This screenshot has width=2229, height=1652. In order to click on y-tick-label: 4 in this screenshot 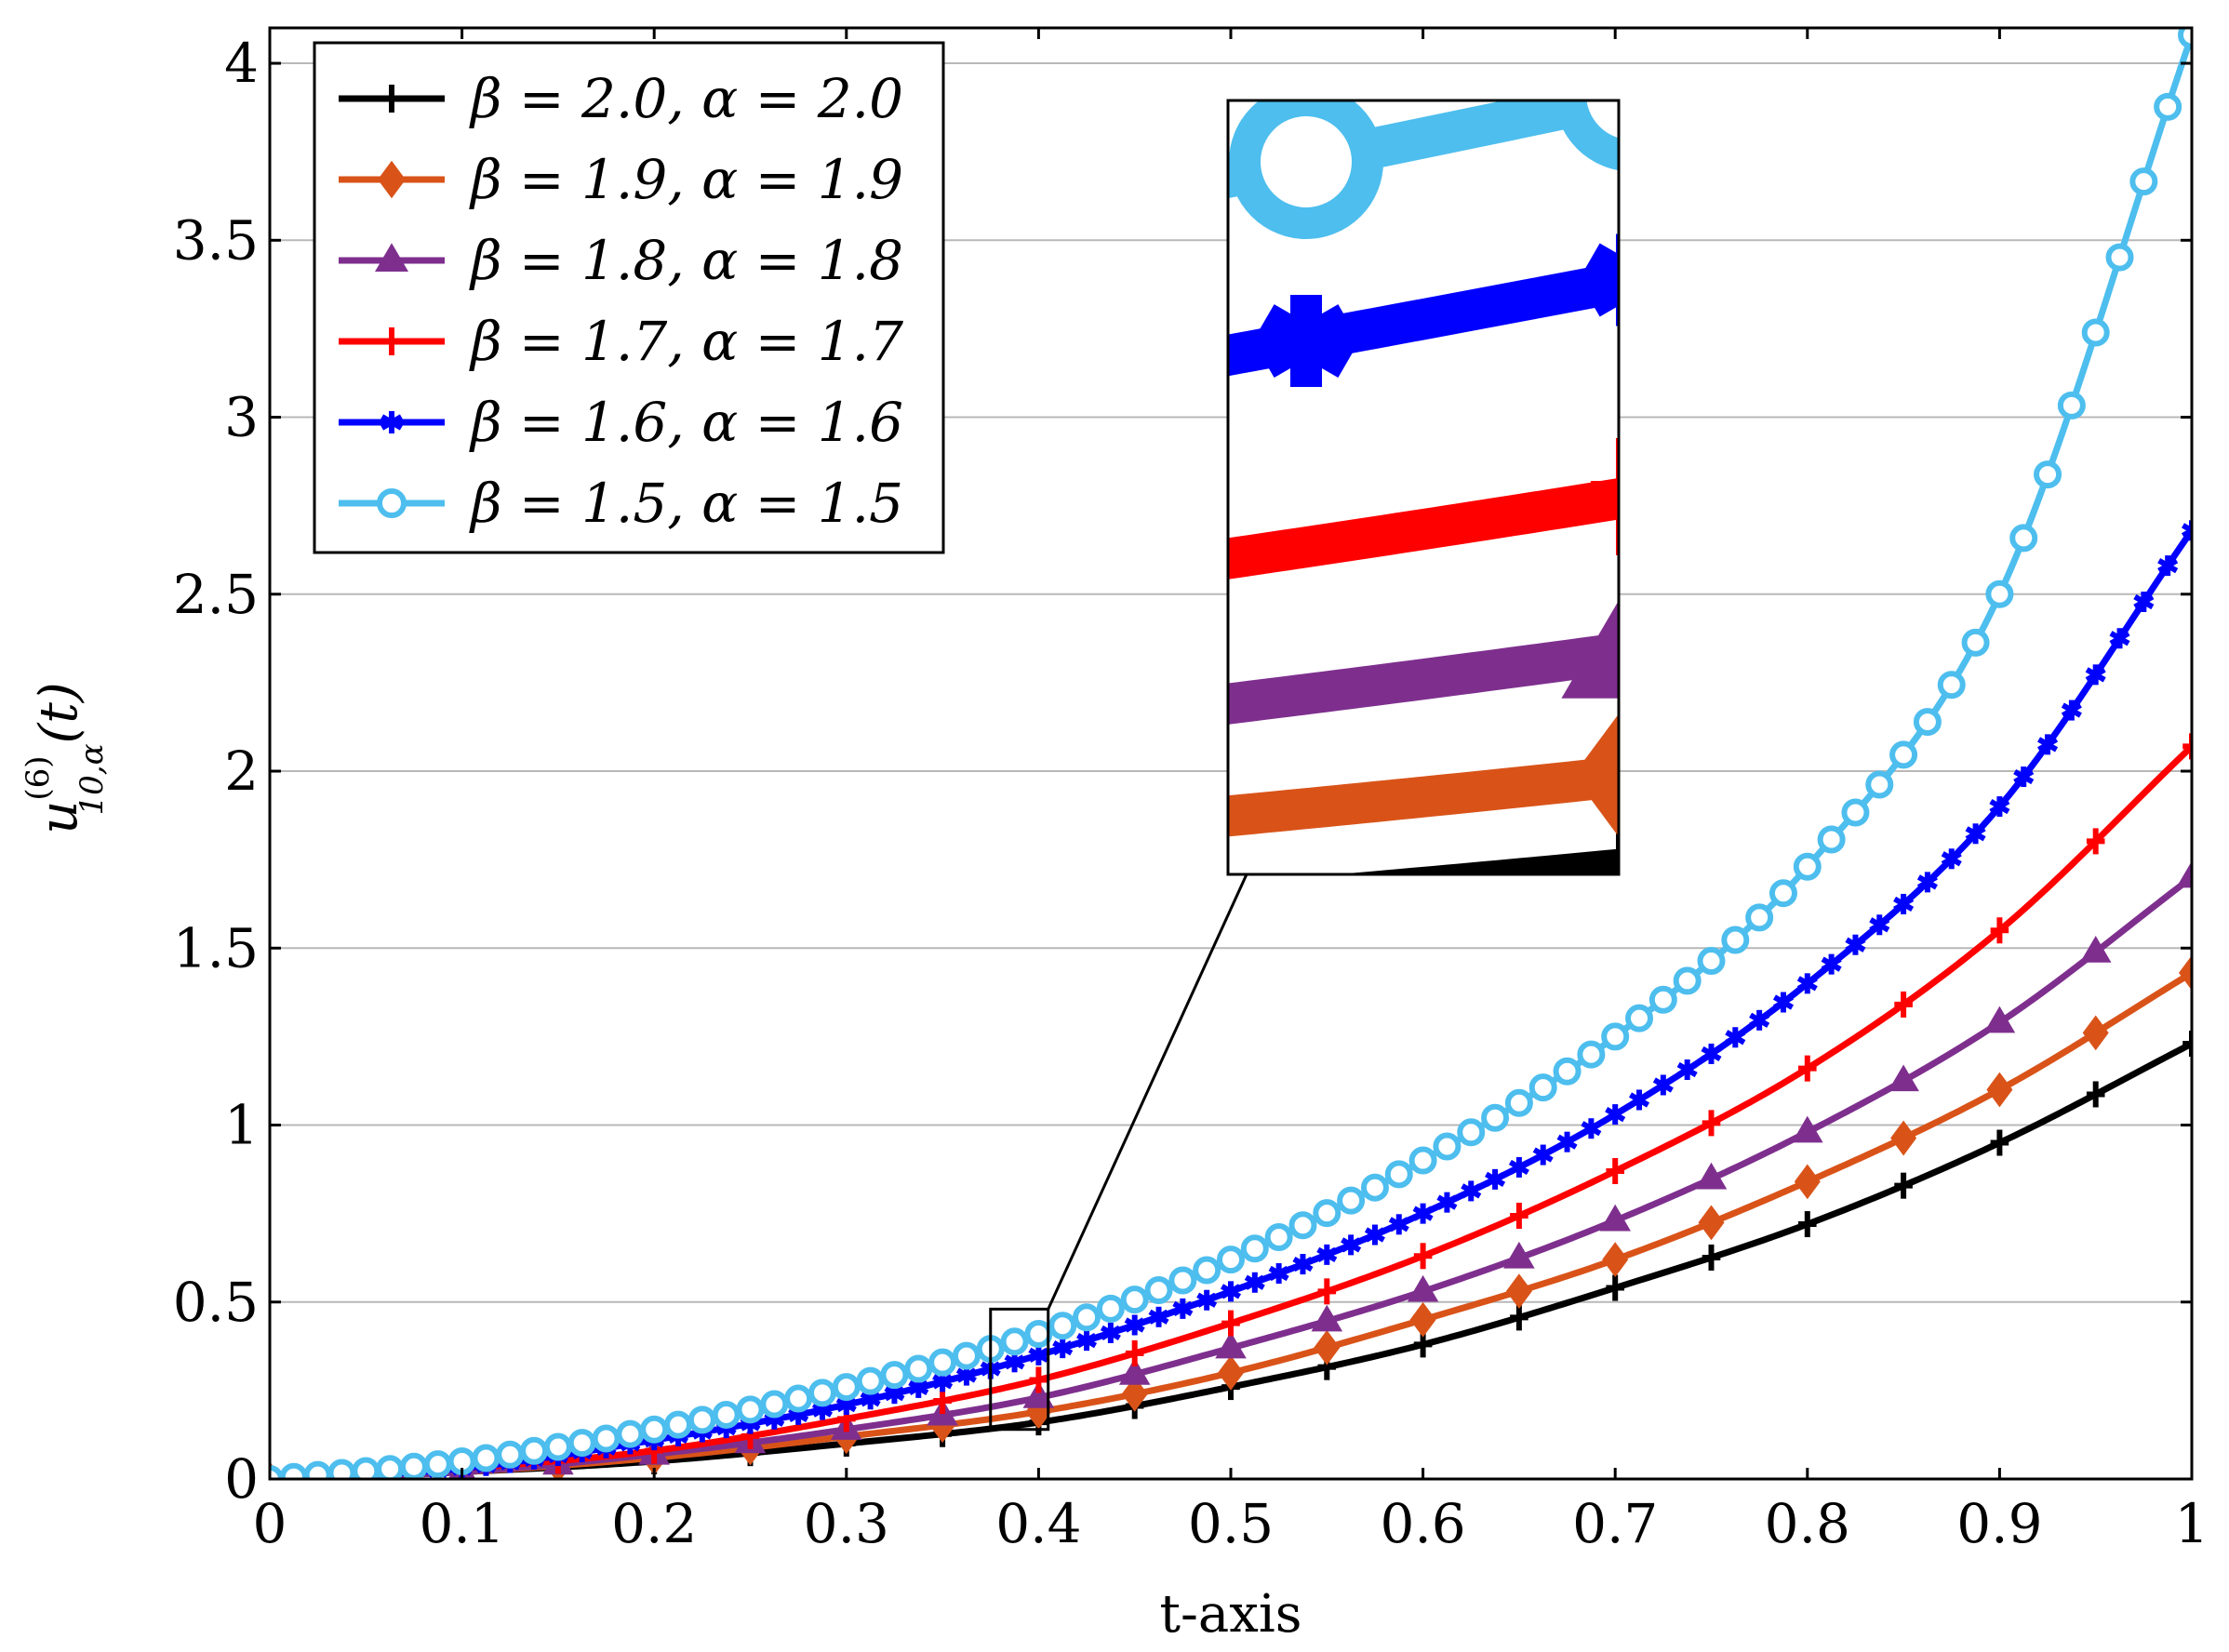, I will do `click(241, 63)`.